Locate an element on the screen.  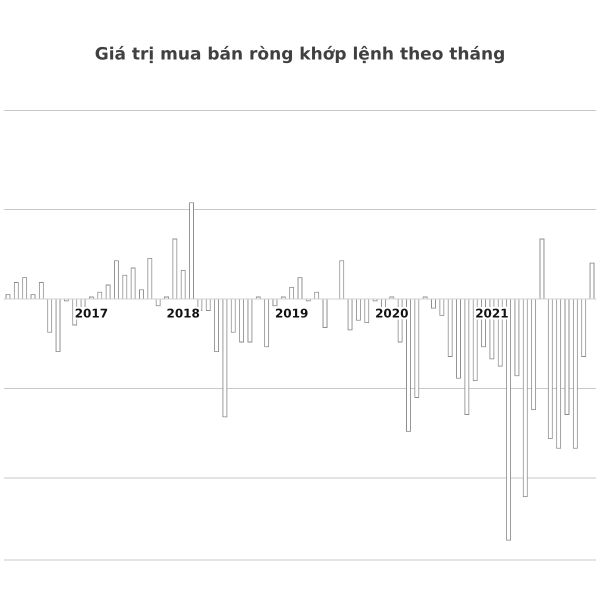
x-tick-label: 2021 is located at coordinates (492, 313).